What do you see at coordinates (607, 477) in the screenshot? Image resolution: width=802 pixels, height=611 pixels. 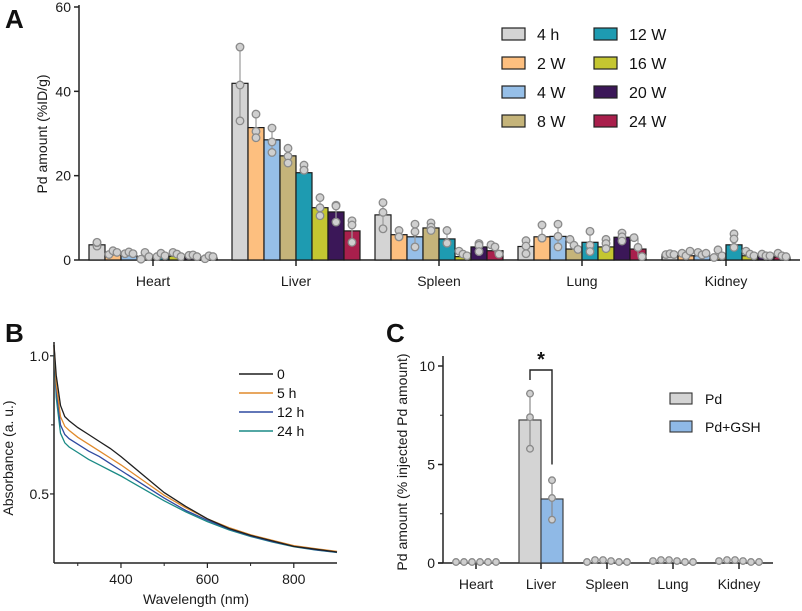 I see `panel-c-bars` at bounding box center [607, 477].